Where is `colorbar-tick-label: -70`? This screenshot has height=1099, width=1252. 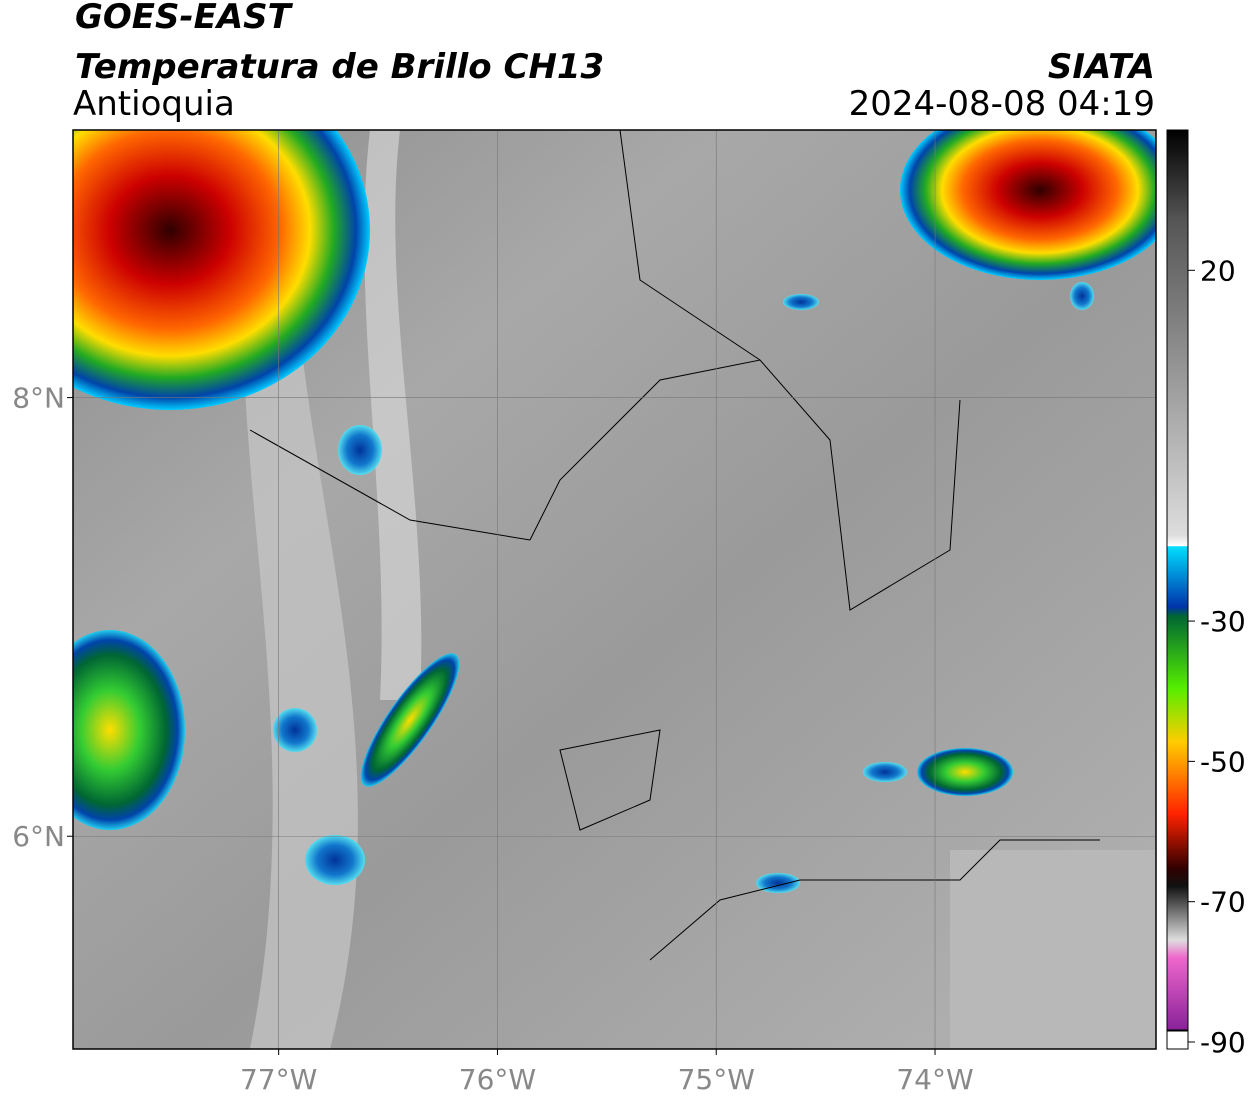 colorbar-tick-label: -70 is located at coordinates (1223, 902).